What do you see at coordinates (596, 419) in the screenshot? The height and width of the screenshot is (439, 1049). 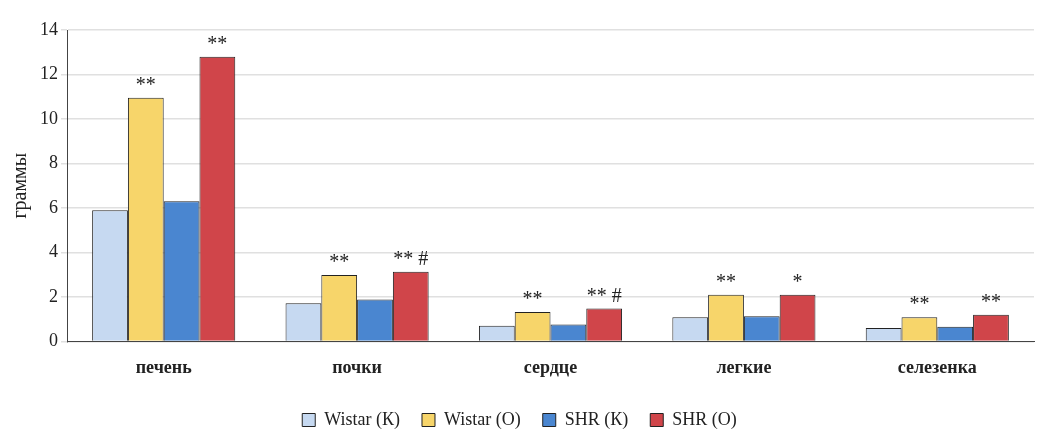 I see `legend-label: SHR (К)` at bounding box center [596, 419].